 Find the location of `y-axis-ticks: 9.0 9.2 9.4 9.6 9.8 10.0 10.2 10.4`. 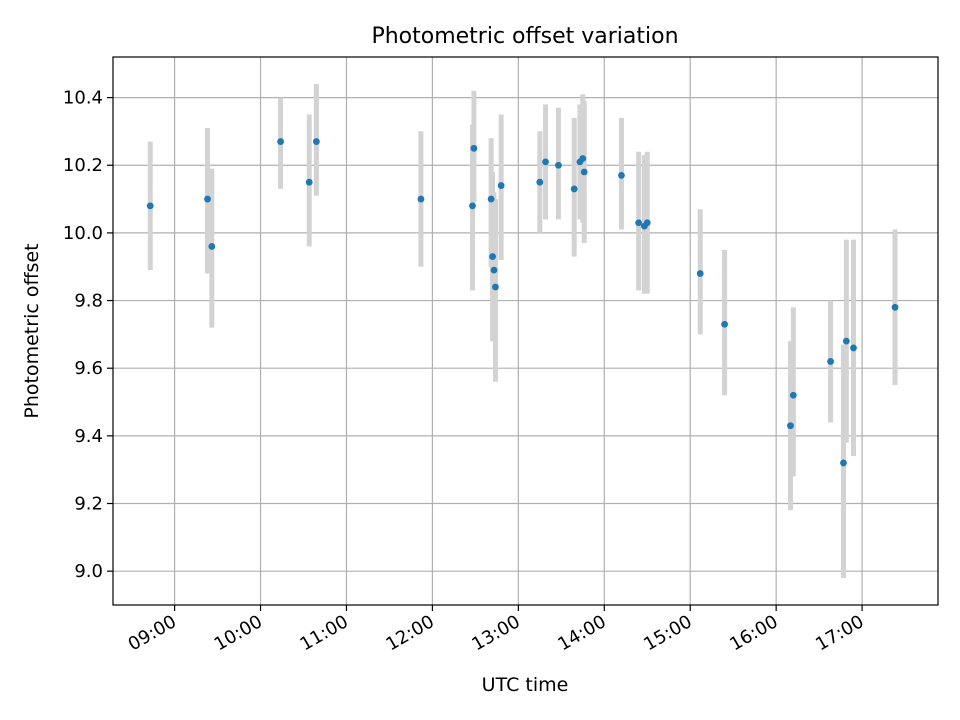

y-axis-ticks: 9.0 9.2 9.4 9.6 9.8 10.0 10.2 10.4 is located at coordinates (88, 335).